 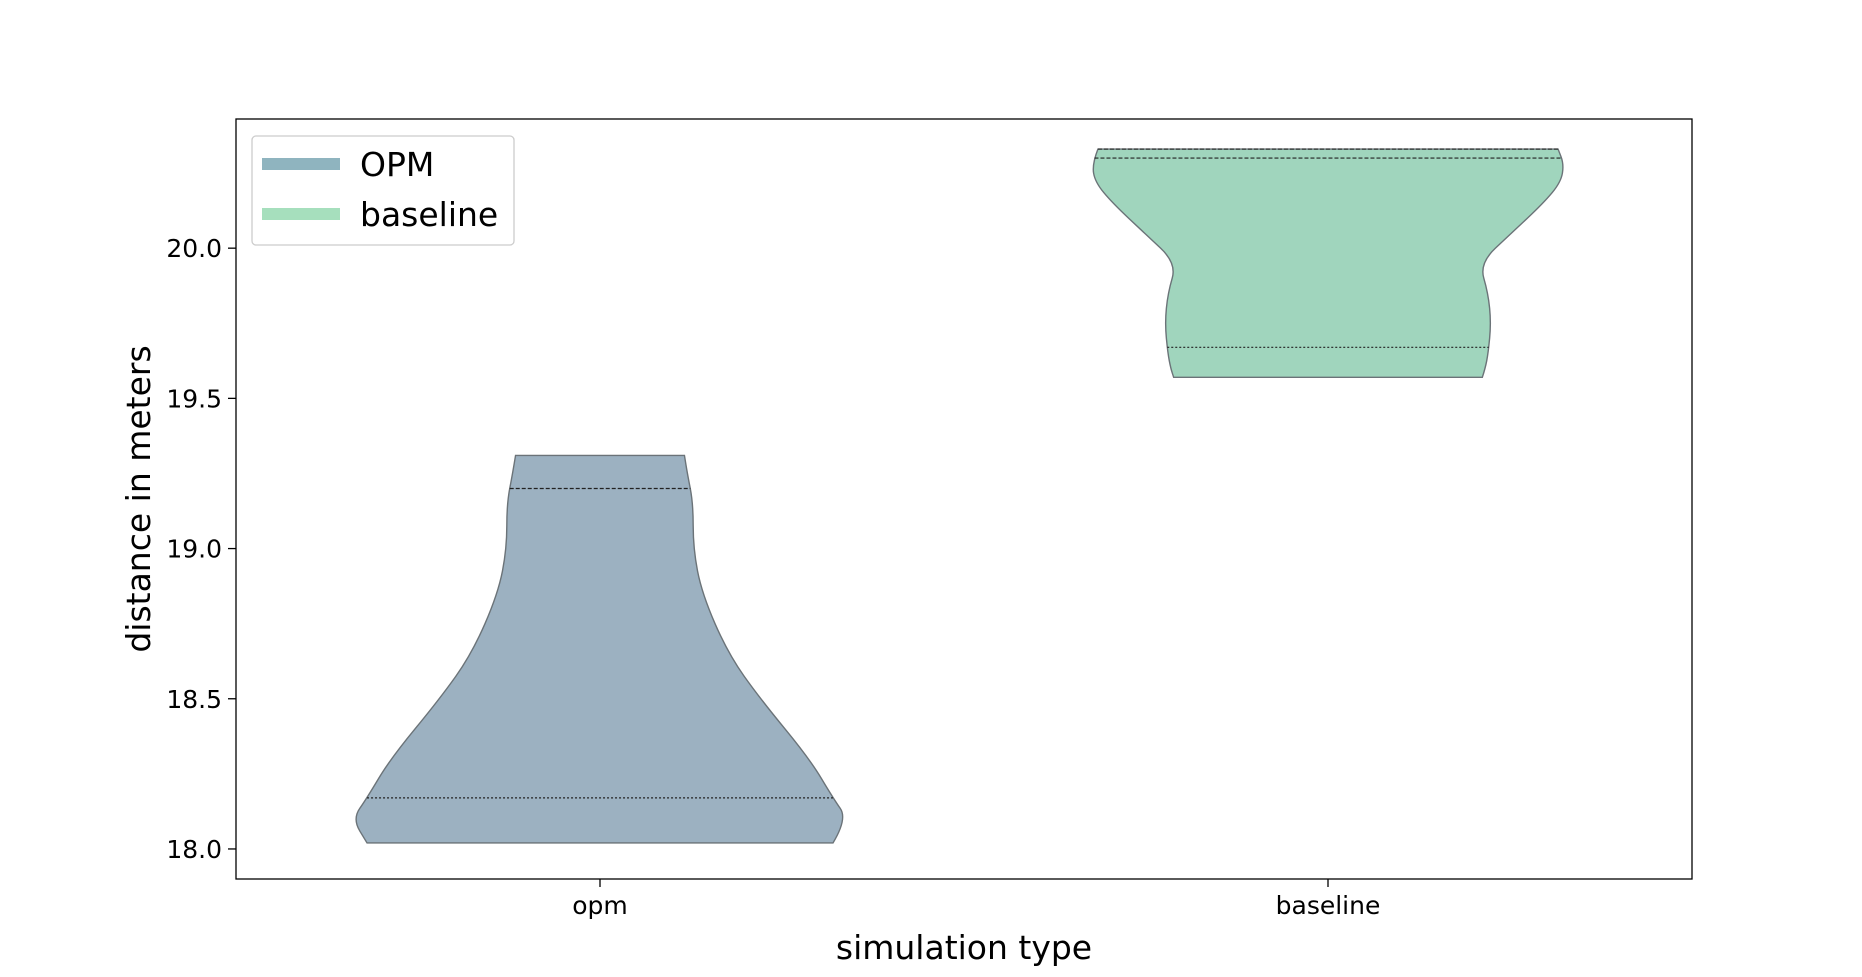 What do you see at coordinates (599, 649) in the screenshot?
I see `violin-opm` at bounding box center [599, 649].